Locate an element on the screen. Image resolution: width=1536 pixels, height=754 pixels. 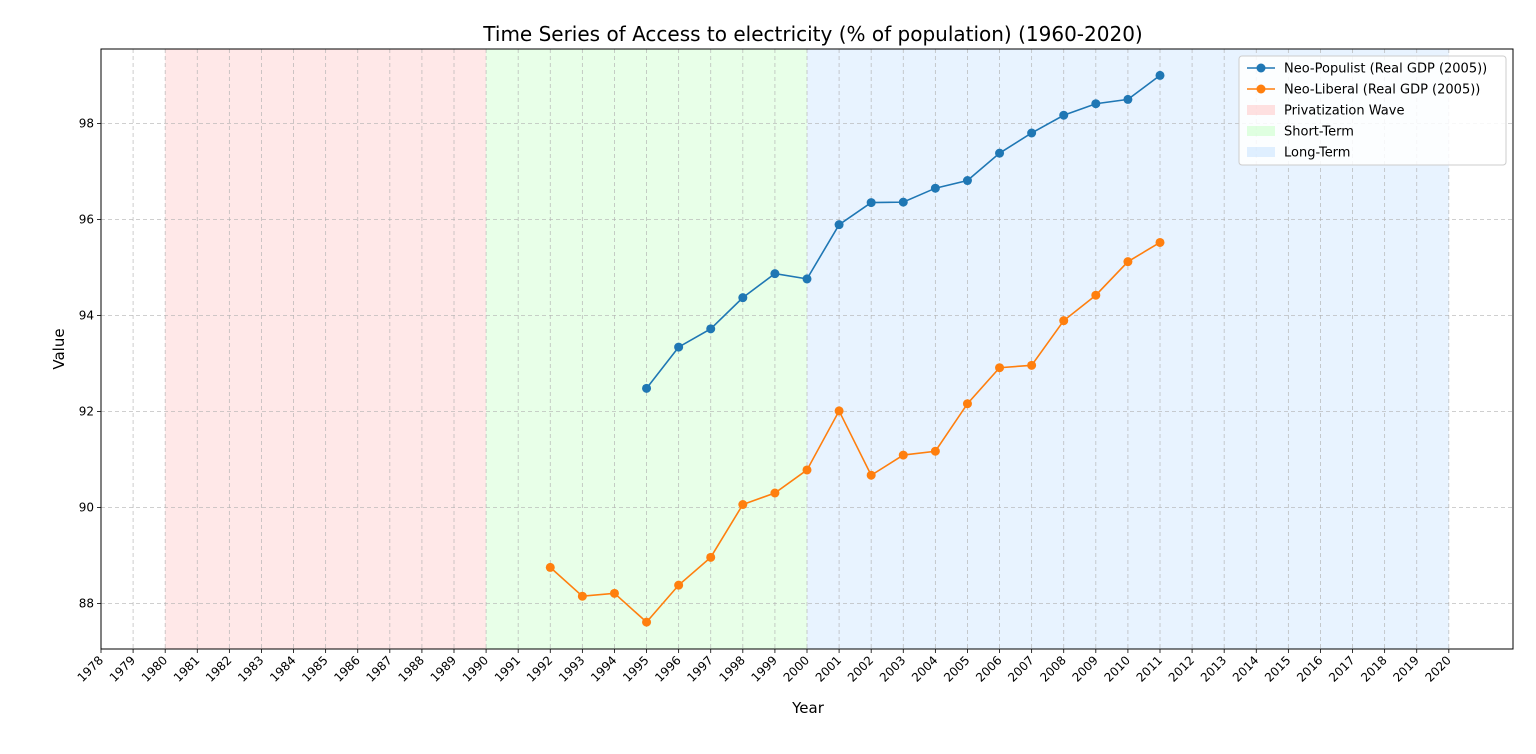
x-tick-label-9: 1987 is located at coordinates (378, 668).